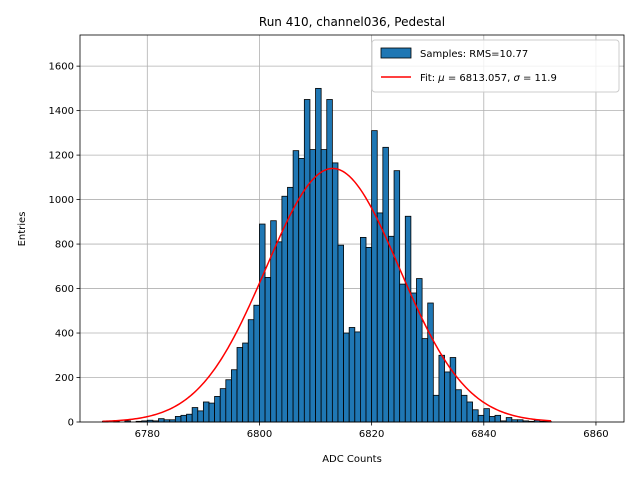  What do you see at coordinates (22, 229) in the screenshot?
I see `y-axis-label: Entries` at bounding box center [22, 229].